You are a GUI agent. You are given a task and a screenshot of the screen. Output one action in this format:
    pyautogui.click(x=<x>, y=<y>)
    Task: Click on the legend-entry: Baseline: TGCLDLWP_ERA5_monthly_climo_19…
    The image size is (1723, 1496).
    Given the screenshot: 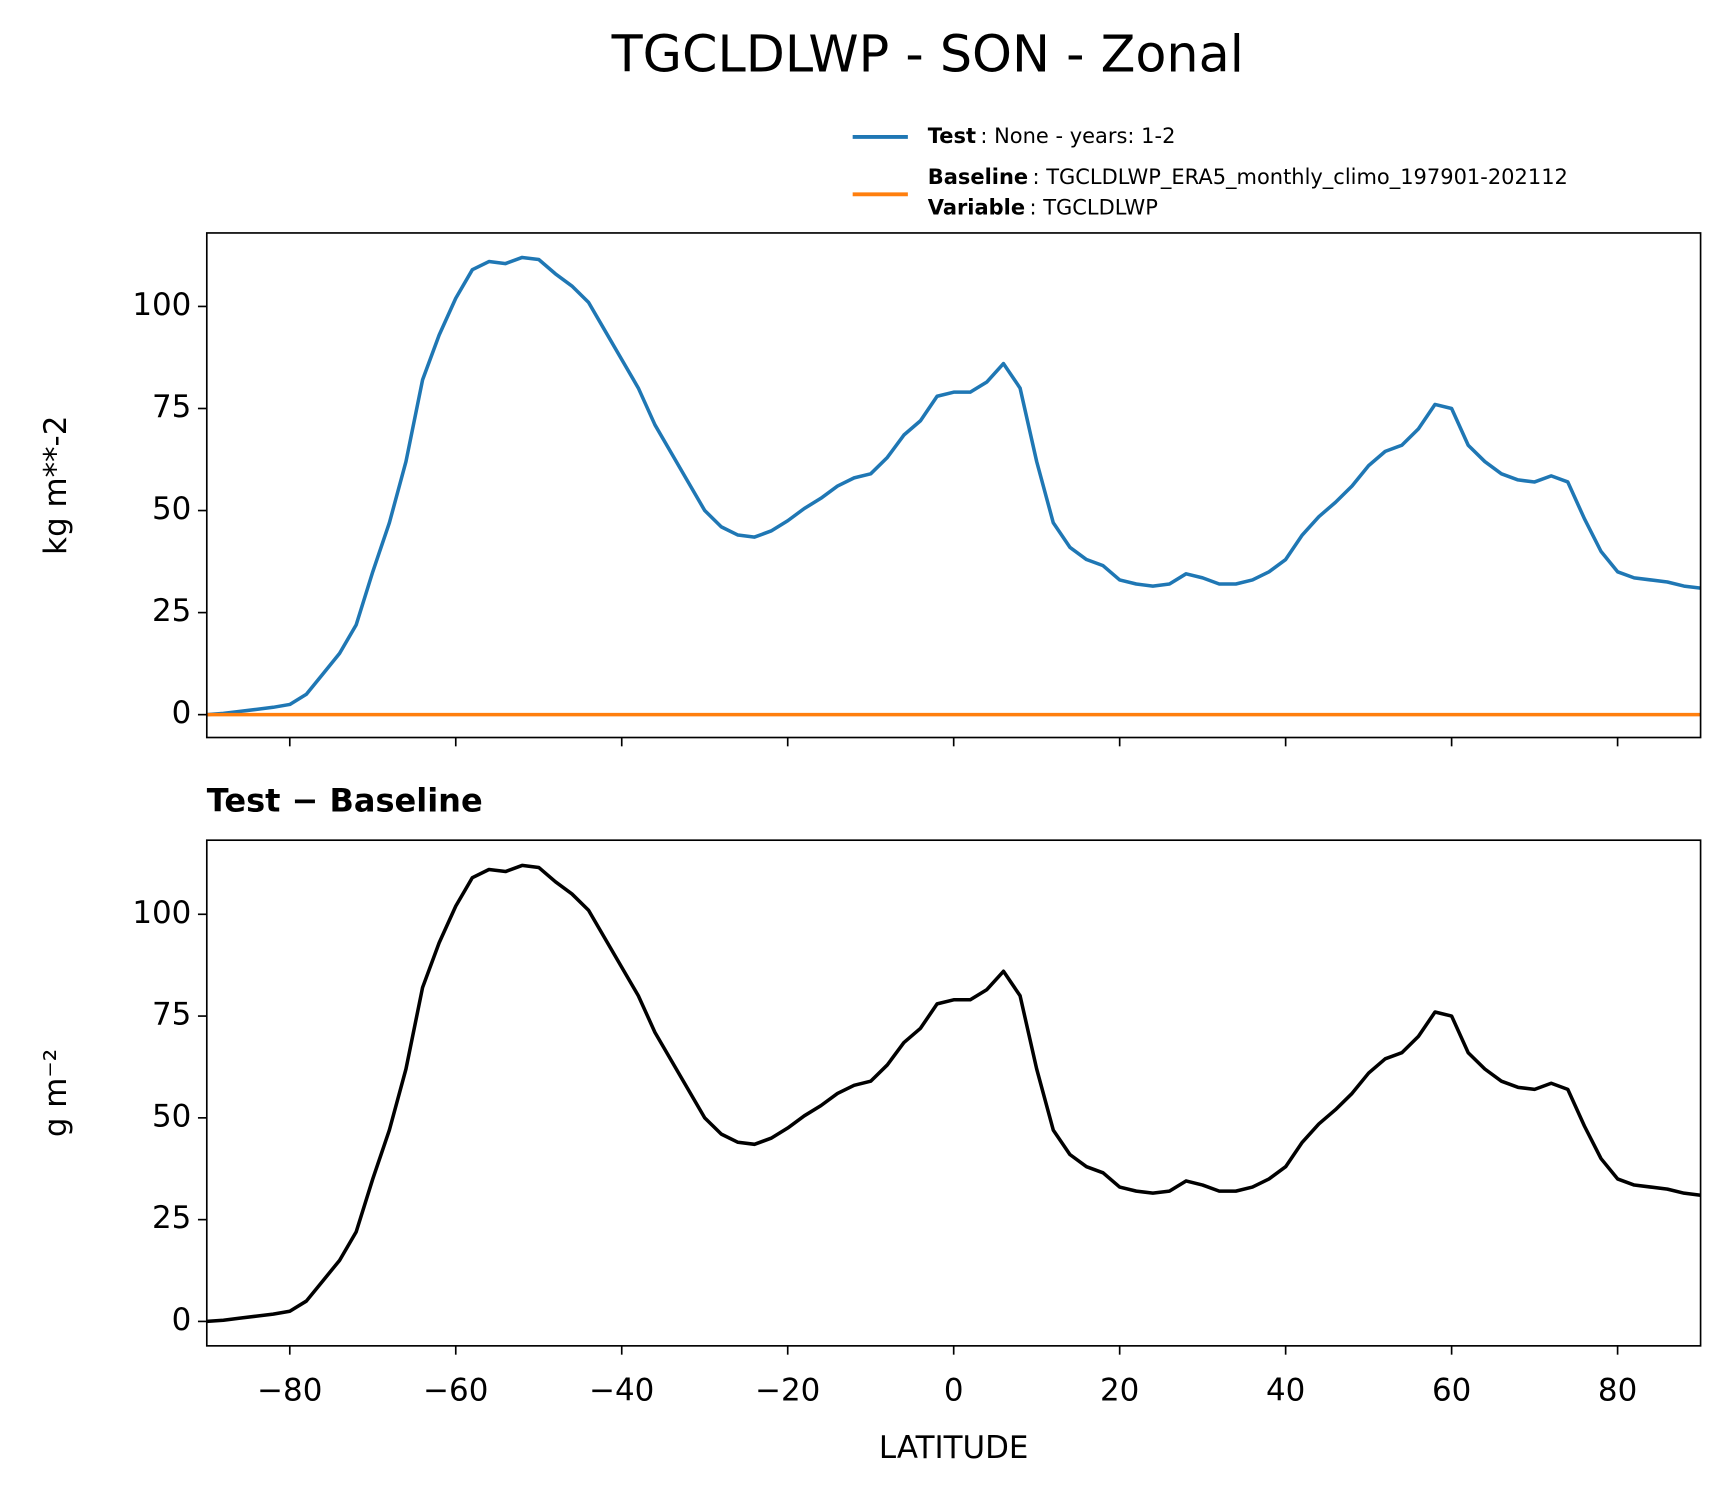 What is the action you would take?
    pyautogui.click(x=1248, y=177)
    